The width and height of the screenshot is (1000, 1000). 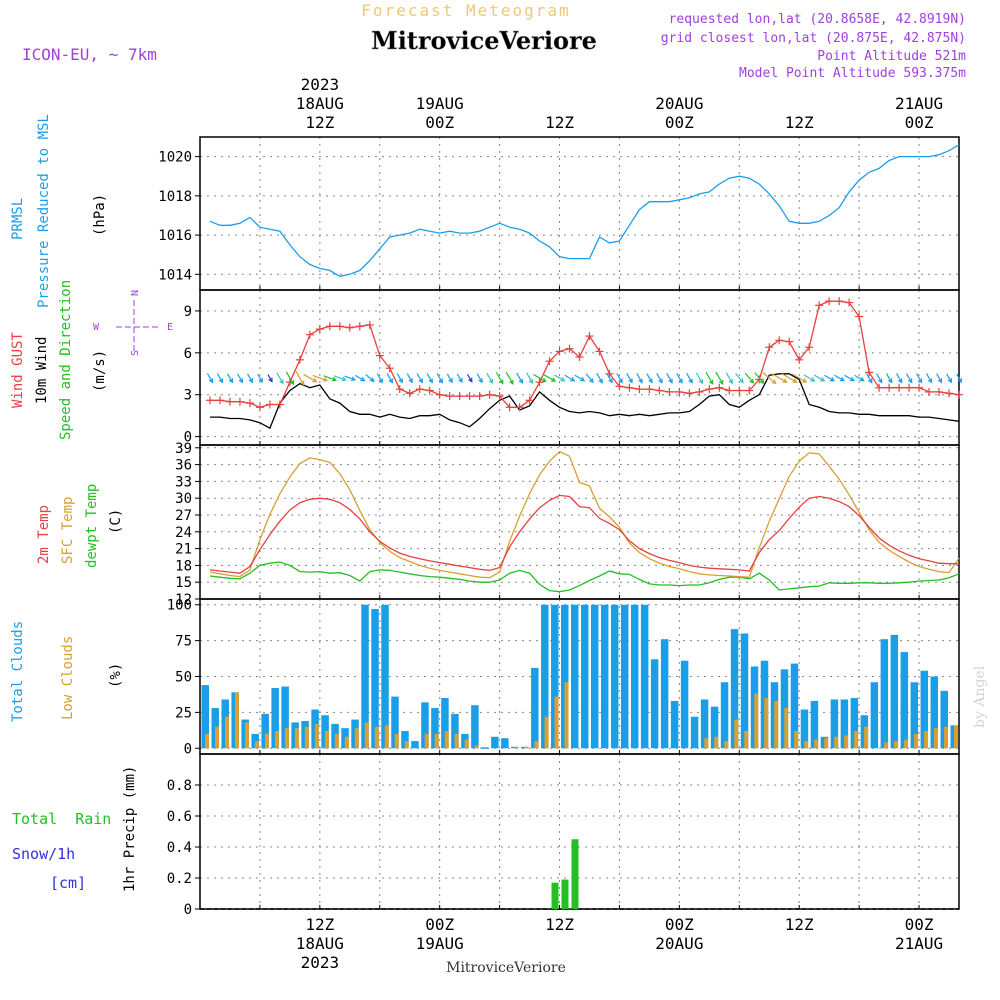 What do you see at coordinates (584, 354) in the screenshot?
I see `gust-markers` at bounding box center [584, 354].